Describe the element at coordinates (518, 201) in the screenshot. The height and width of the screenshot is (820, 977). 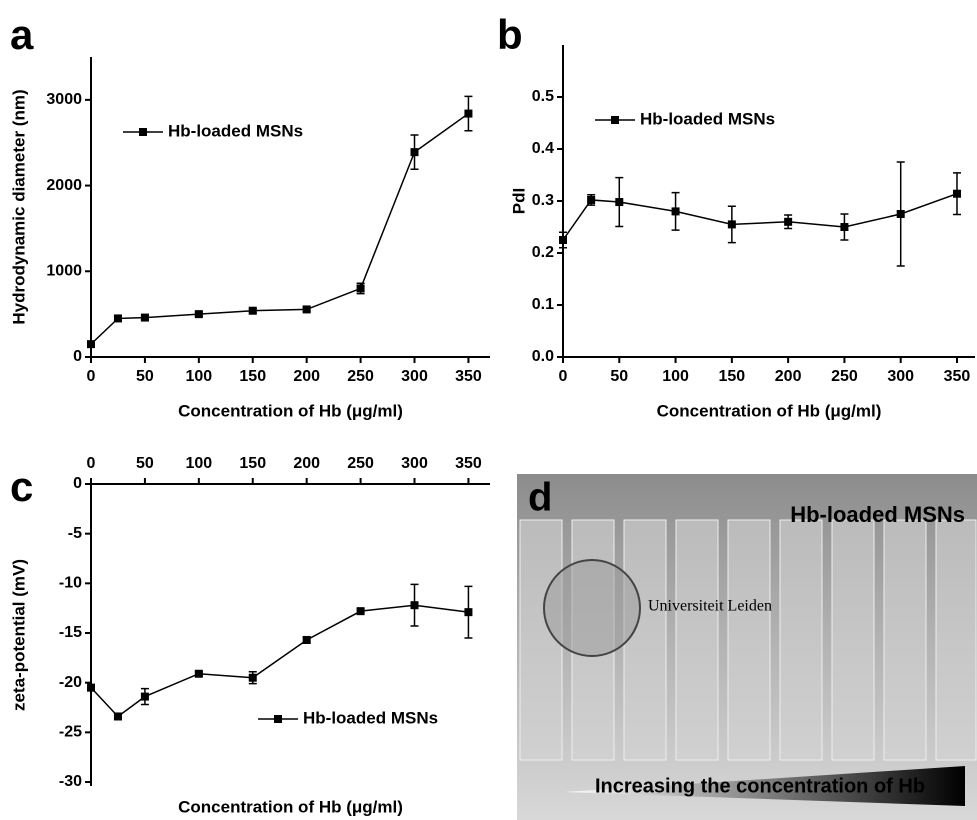
I see `y-axis-label: PdI` at that location.